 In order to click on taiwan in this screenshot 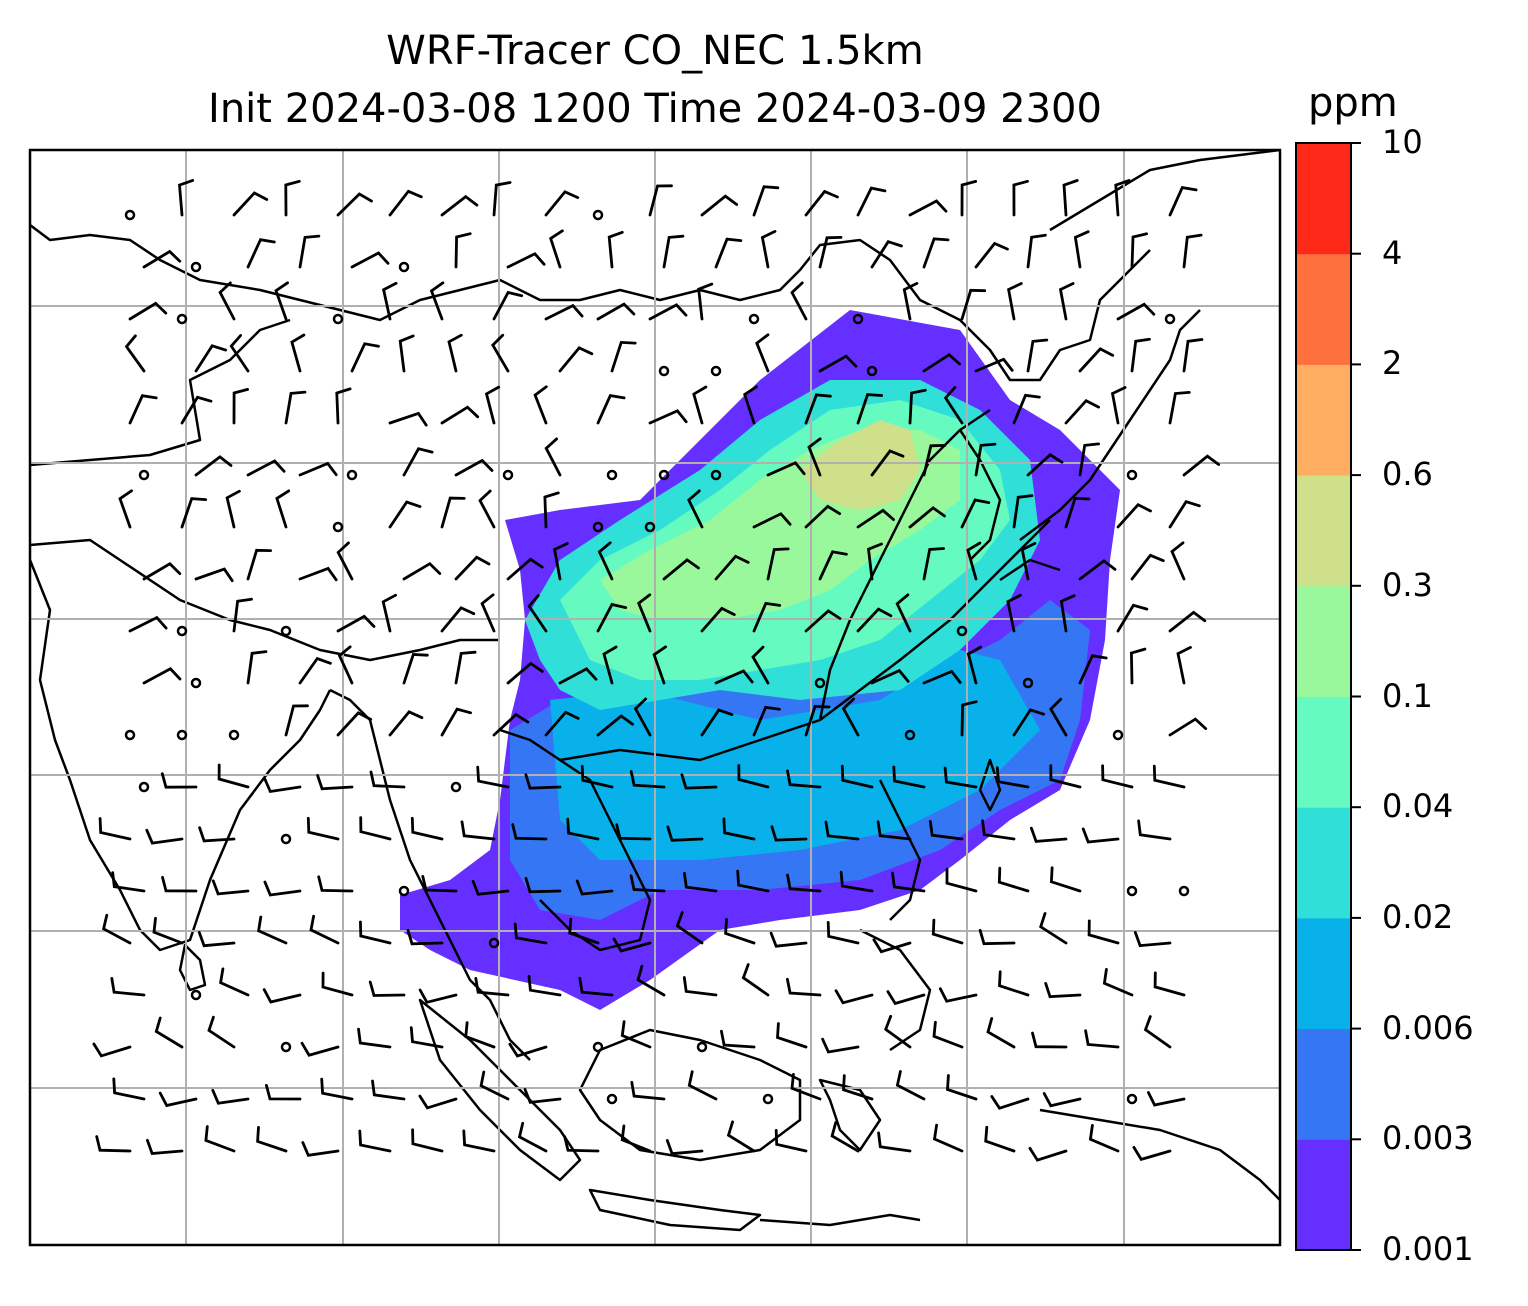, I will do `click(990, 785)`.